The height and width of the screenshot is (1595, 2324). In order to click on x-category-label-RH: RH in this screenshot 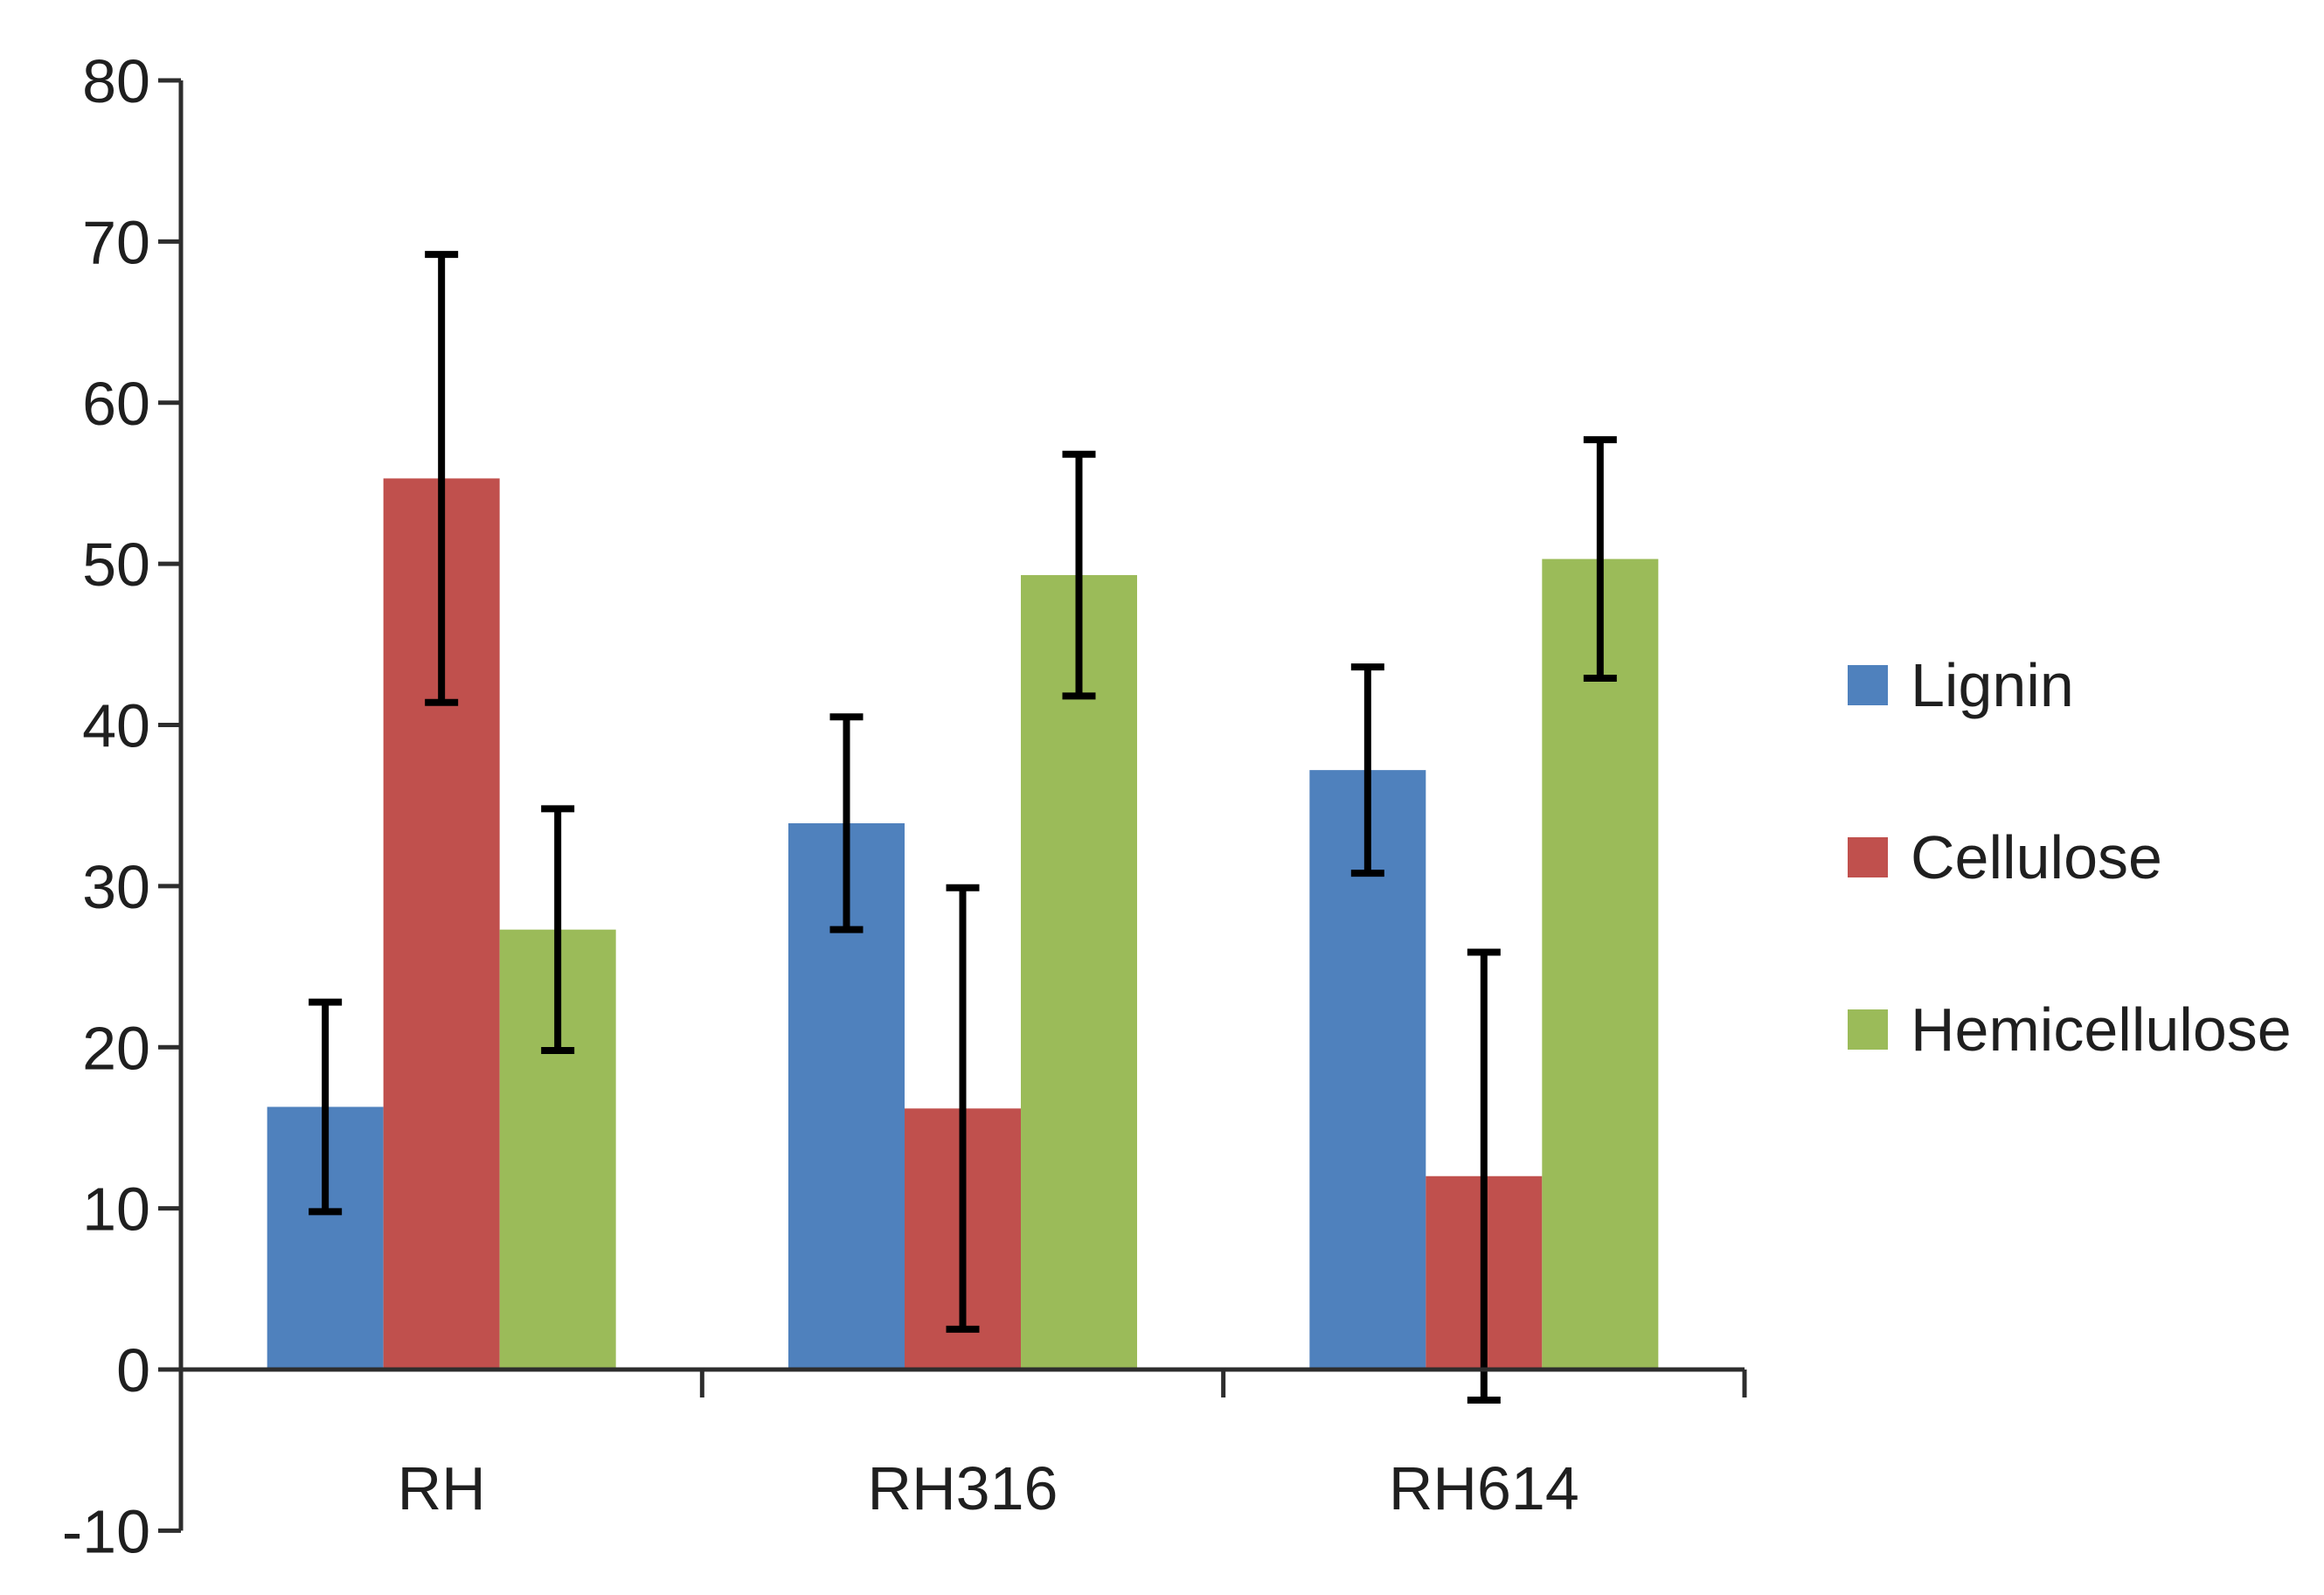, I will do `click(442, 1488)`.